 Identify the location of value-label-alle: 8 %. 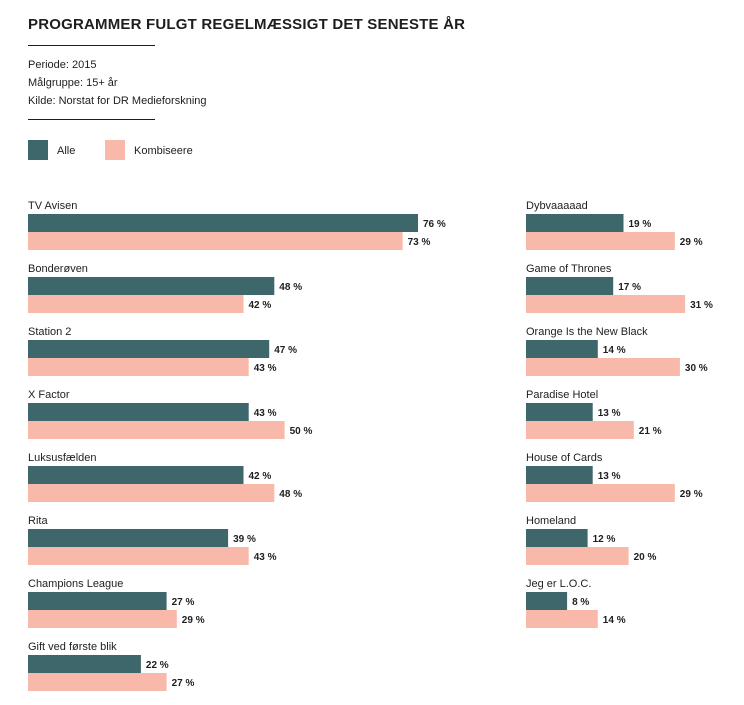
(580, 602).